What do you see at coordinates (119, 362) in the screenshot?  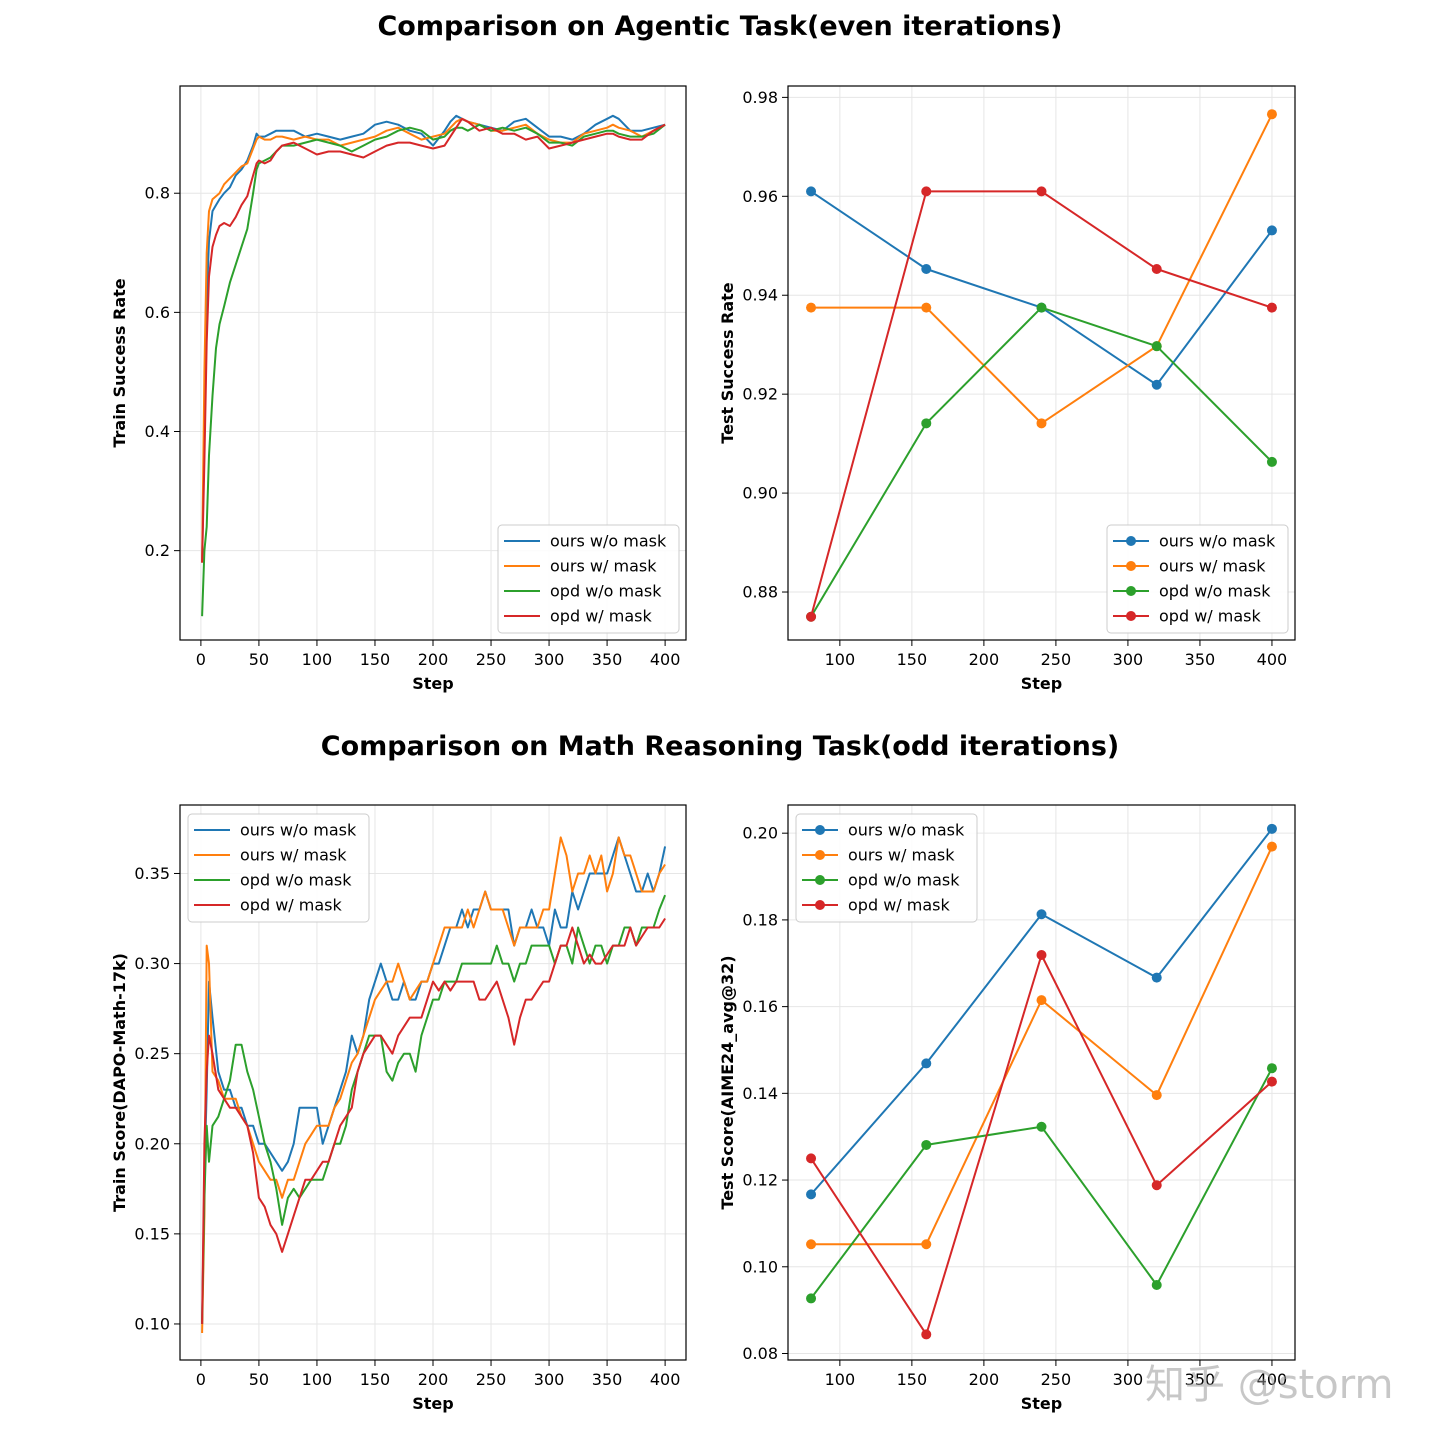 I see `agentic-train-ylabel: Train Success Rate` at bounding box center [119, 362].